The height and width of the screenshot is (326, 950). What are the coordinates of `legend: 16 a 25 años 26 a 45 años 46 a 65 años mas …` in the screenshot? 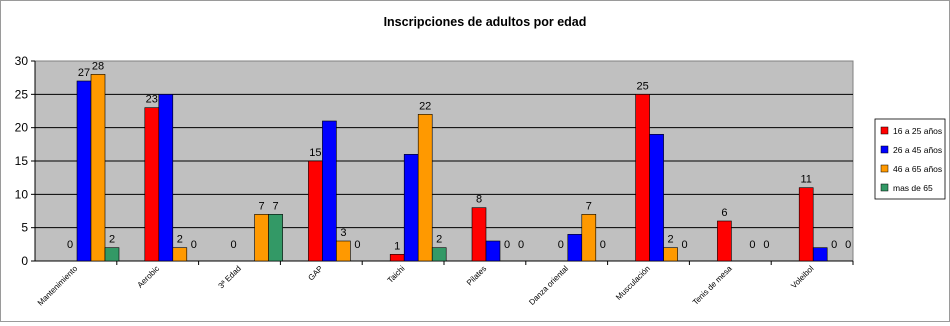 It's located at (910, 159).